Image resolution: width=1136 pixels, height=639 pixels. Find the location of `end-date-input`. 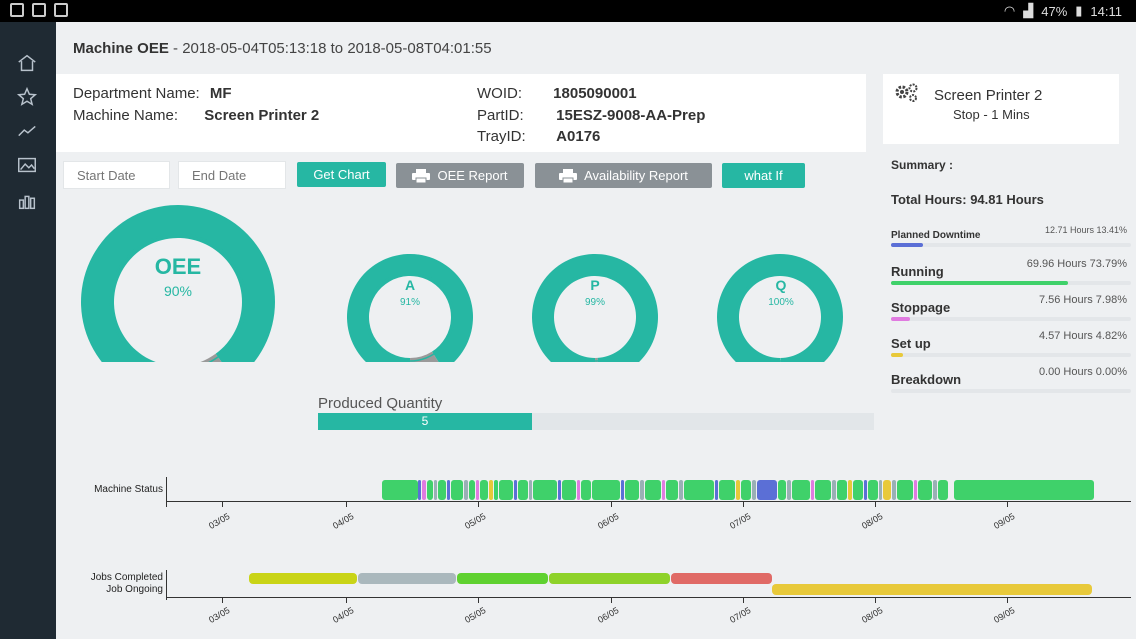

end-date-input is located at coordinates (232, 175).